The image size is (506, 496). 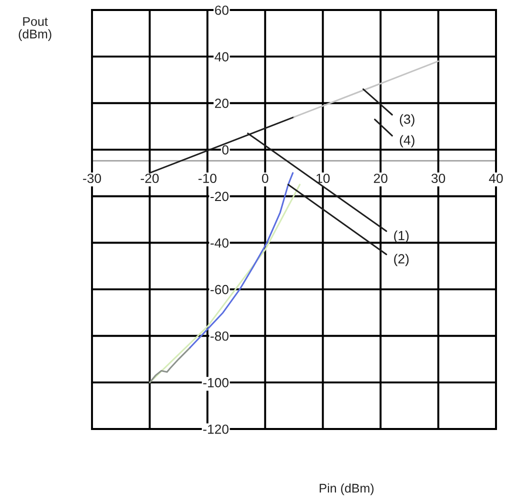 What do you see at coordinates (222, 103) in the screenshot?
I see `y-tick-label: 20` at bounding box center [222, 103].